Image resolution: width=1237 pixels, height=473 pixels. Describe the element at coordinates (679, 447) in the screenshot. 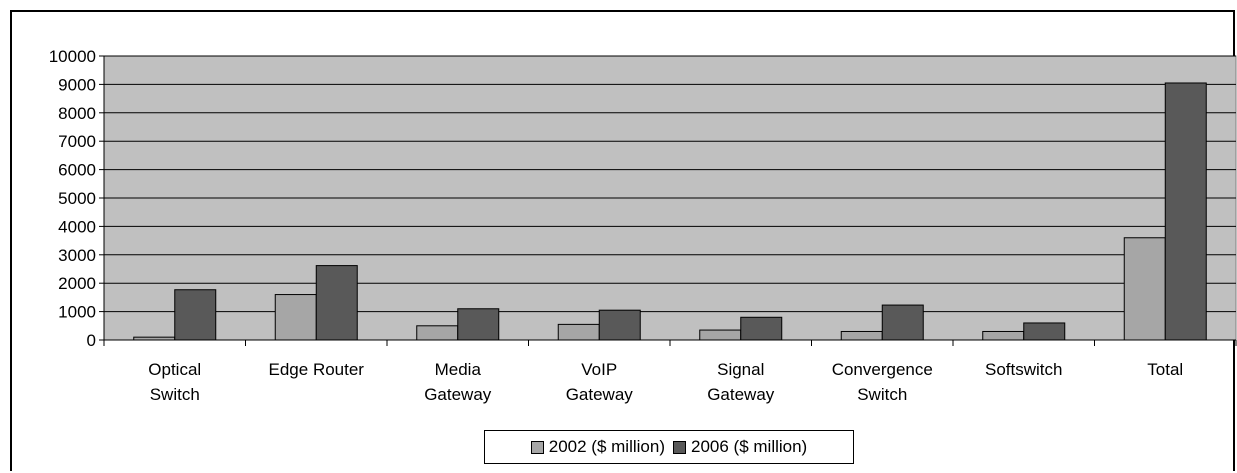

I see `legend-swatch-2006` at that location.